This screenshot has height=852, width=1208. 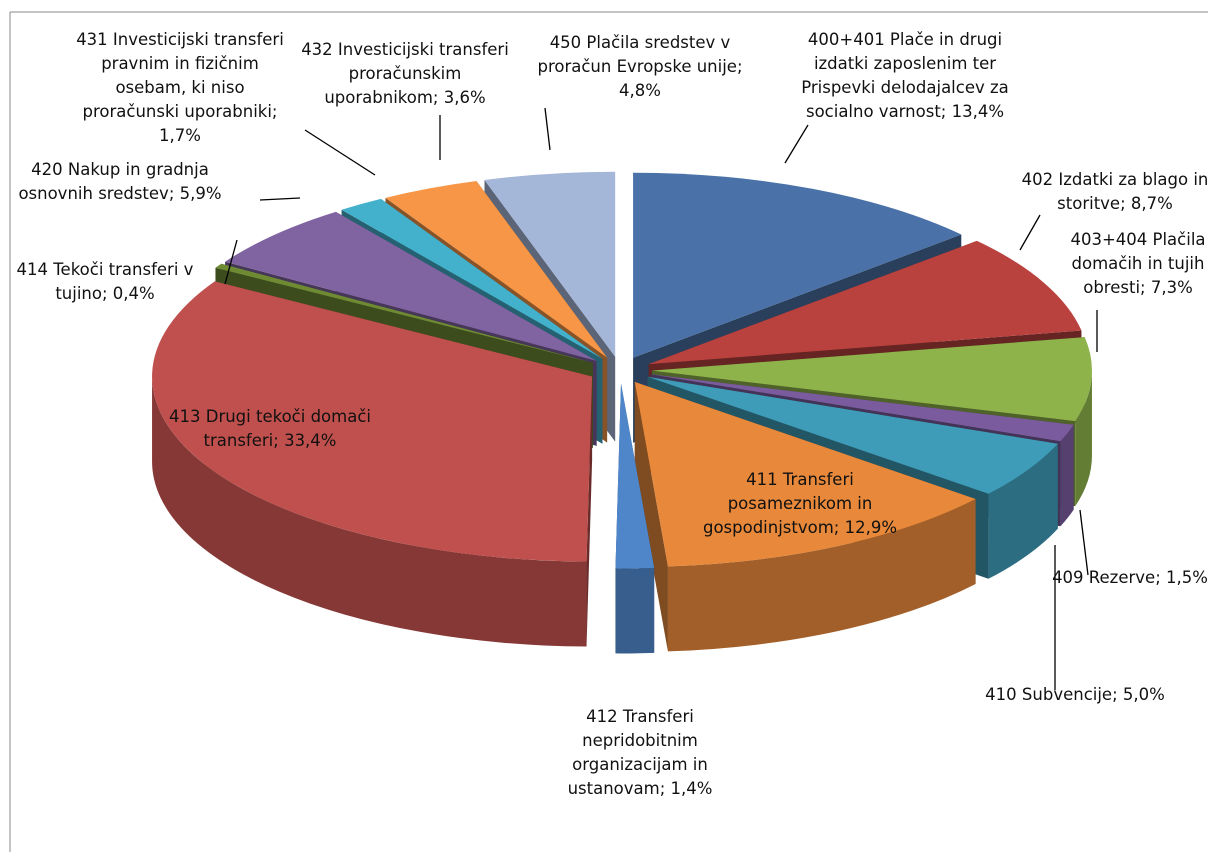 I want to click on data-label-line: proračun Evropske unije;, so click(x=639, y=66).